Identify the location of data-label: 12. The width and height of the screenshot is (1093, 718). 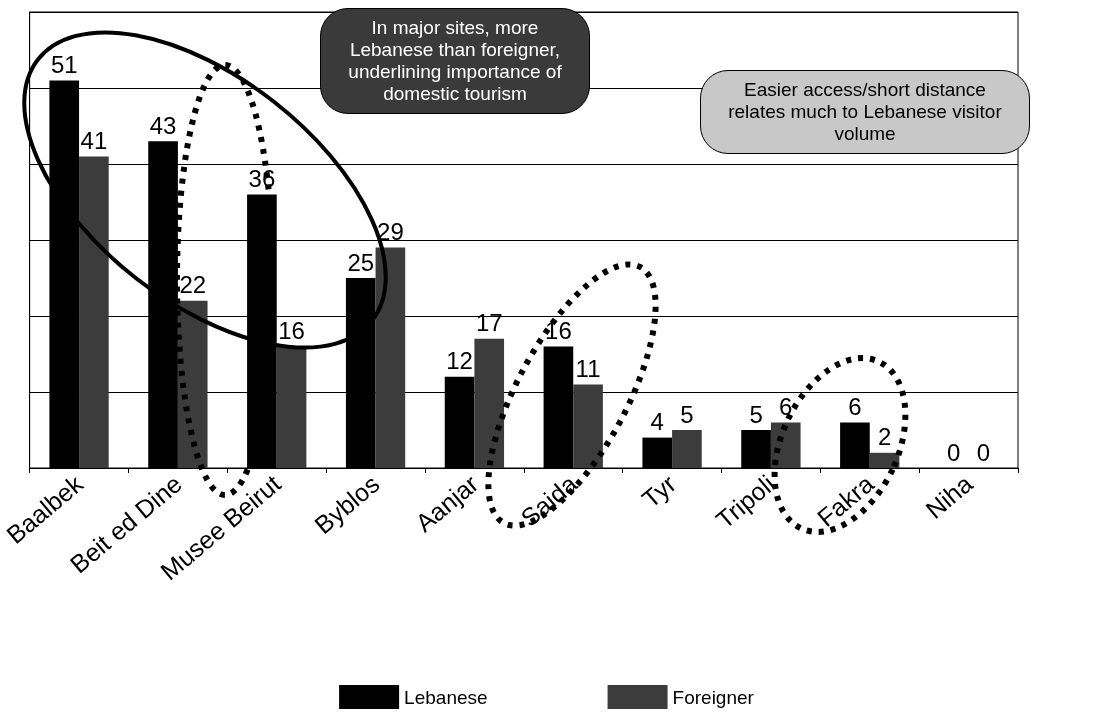
(459, 361).